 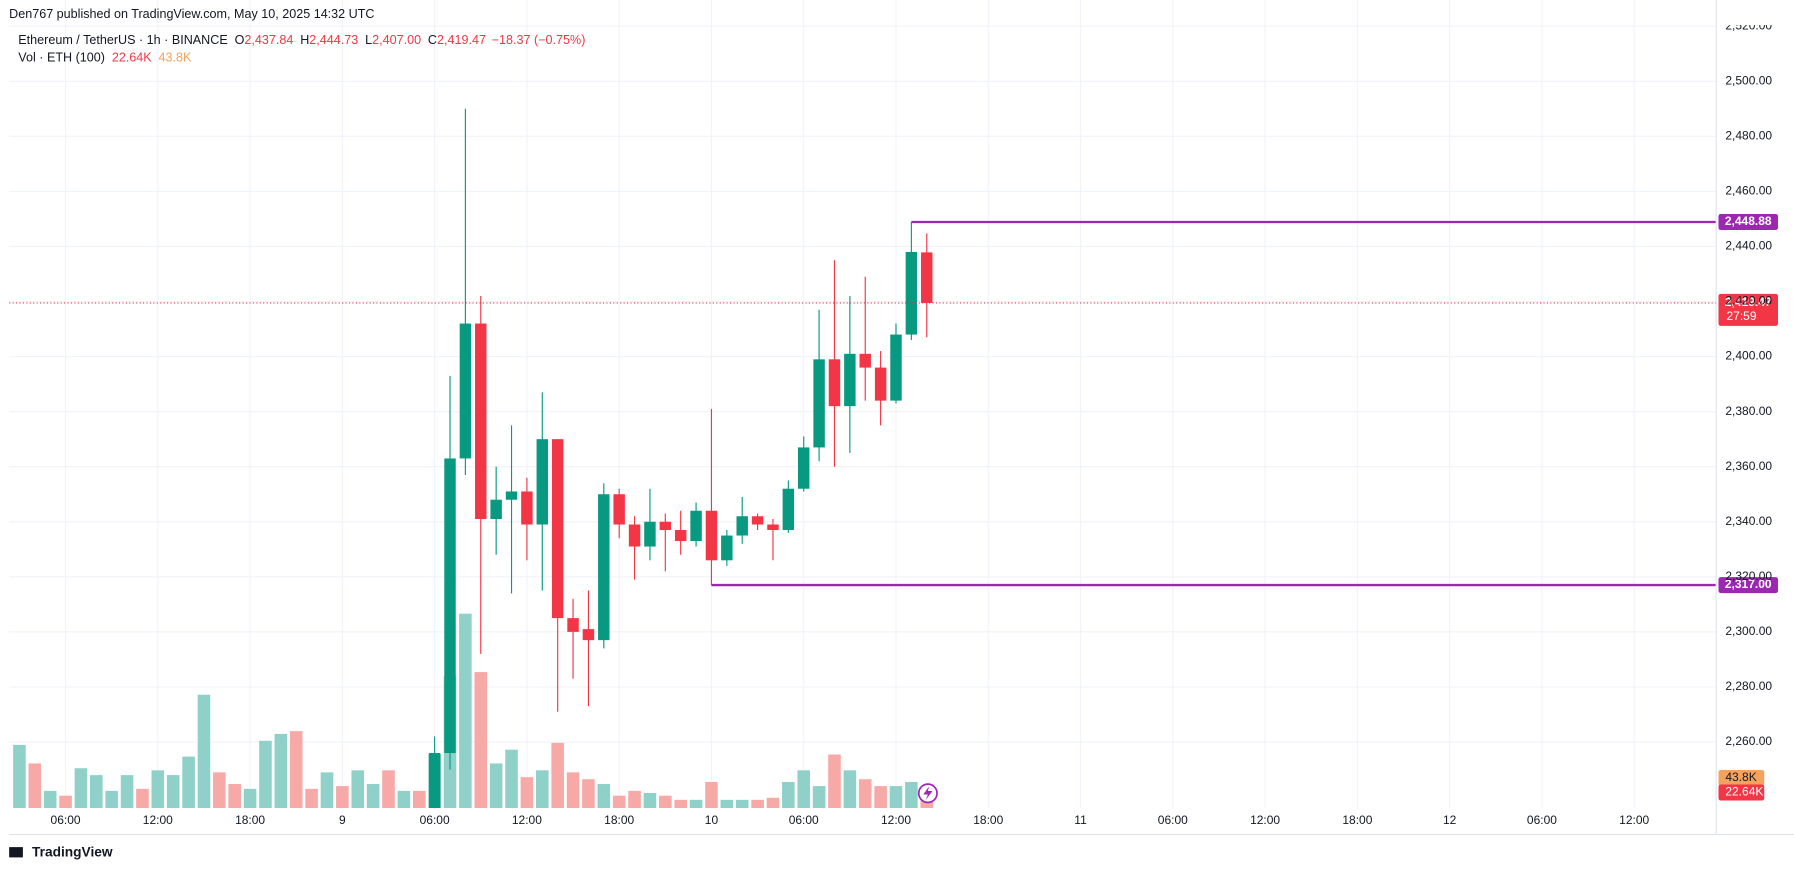 I want to click on volume-last: 22.64K, so click(x=132, y=58).